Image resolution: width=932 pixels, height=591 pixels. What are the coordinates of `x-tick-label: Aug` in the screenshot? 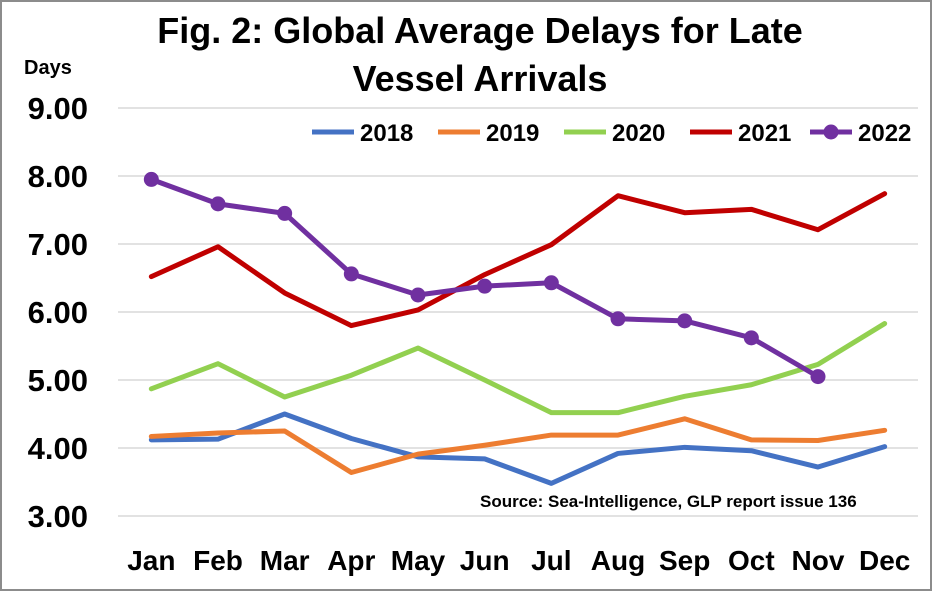 It's located at (618, 560).